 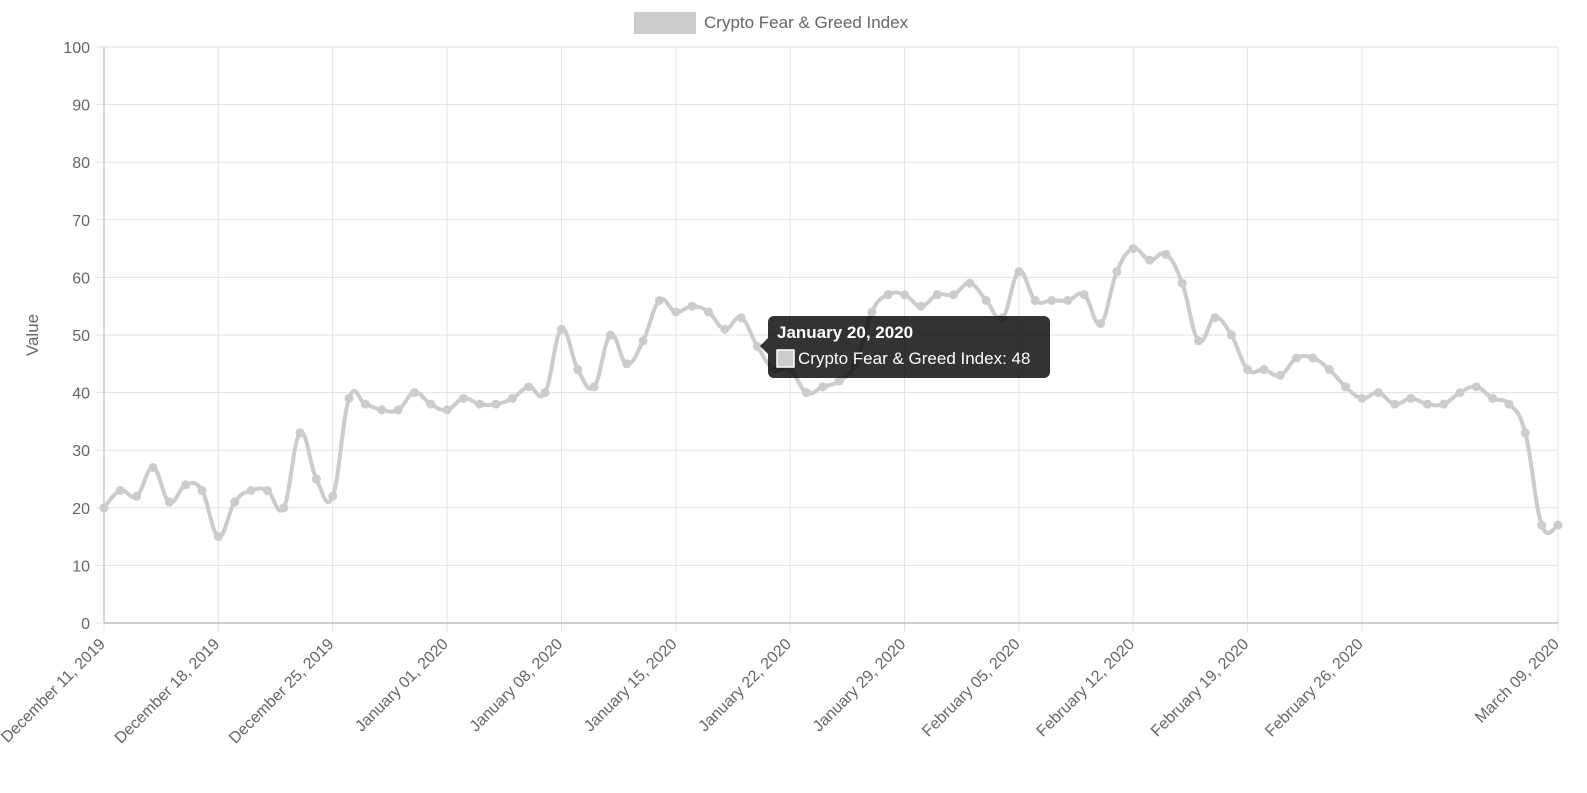 What do you see at coordinates (771, 23) in the screenshot?
I see `legend: Crypto Fear & Greed Index` at bounding box center [771, 23].